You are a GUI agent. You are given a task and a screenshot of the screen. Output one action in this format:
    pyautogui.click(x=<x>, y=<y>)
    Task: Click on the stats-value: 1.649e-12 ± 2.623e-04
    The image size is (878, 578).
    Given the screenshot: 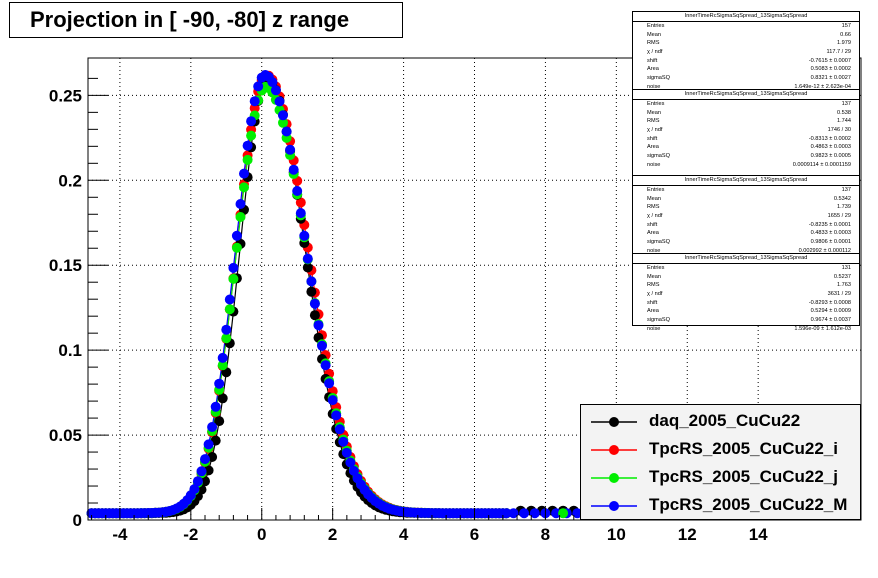 What is the action you would take?
    pyautogui.click(x=822, y=86)
    